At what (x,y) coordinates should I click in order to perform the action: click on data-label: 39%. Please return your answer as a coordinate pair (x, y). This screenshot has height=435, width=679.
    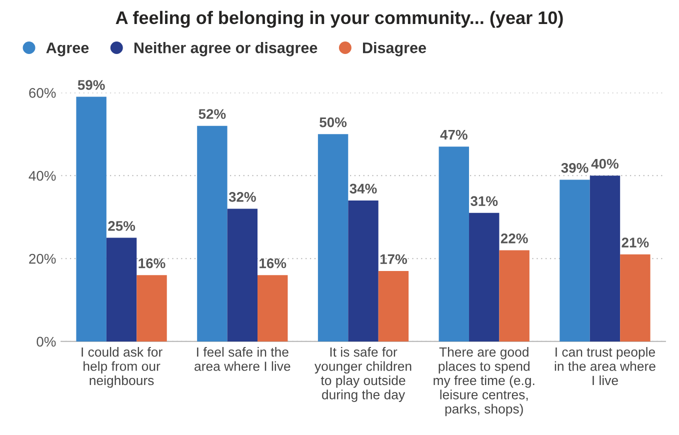
    Looking at the image, I should click on (574, 167).